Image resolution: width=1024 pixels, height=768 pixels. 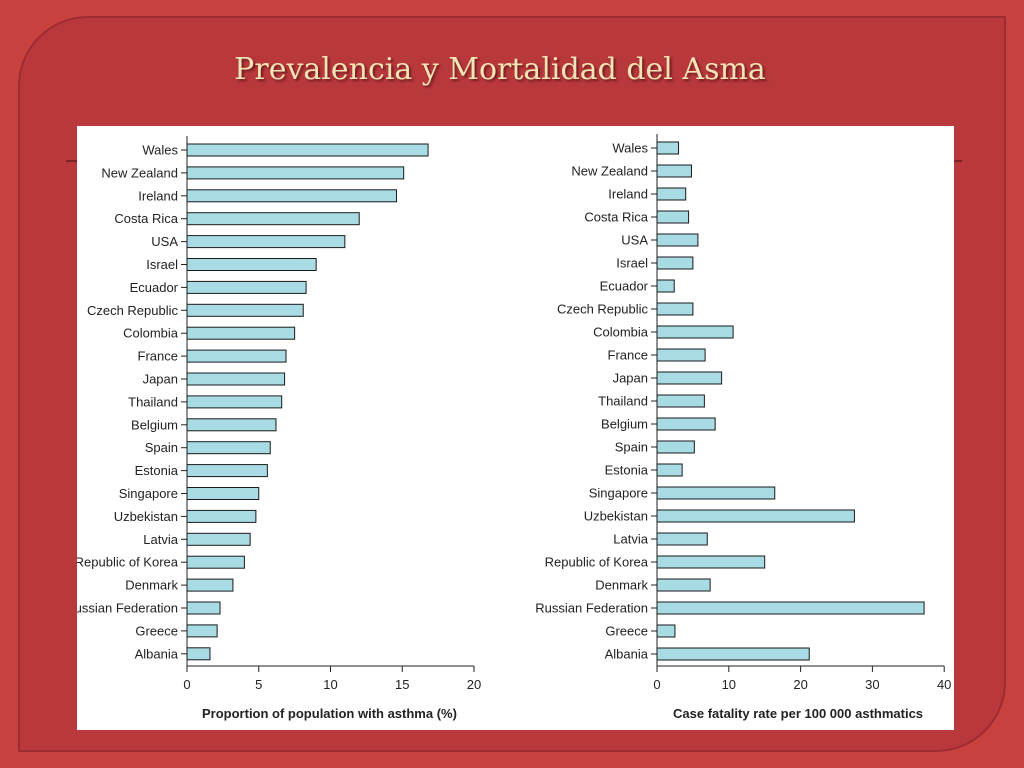 I want to click on slide-title: Prevalencia y Mortalidad del Asma, so click(x=500, y=69).